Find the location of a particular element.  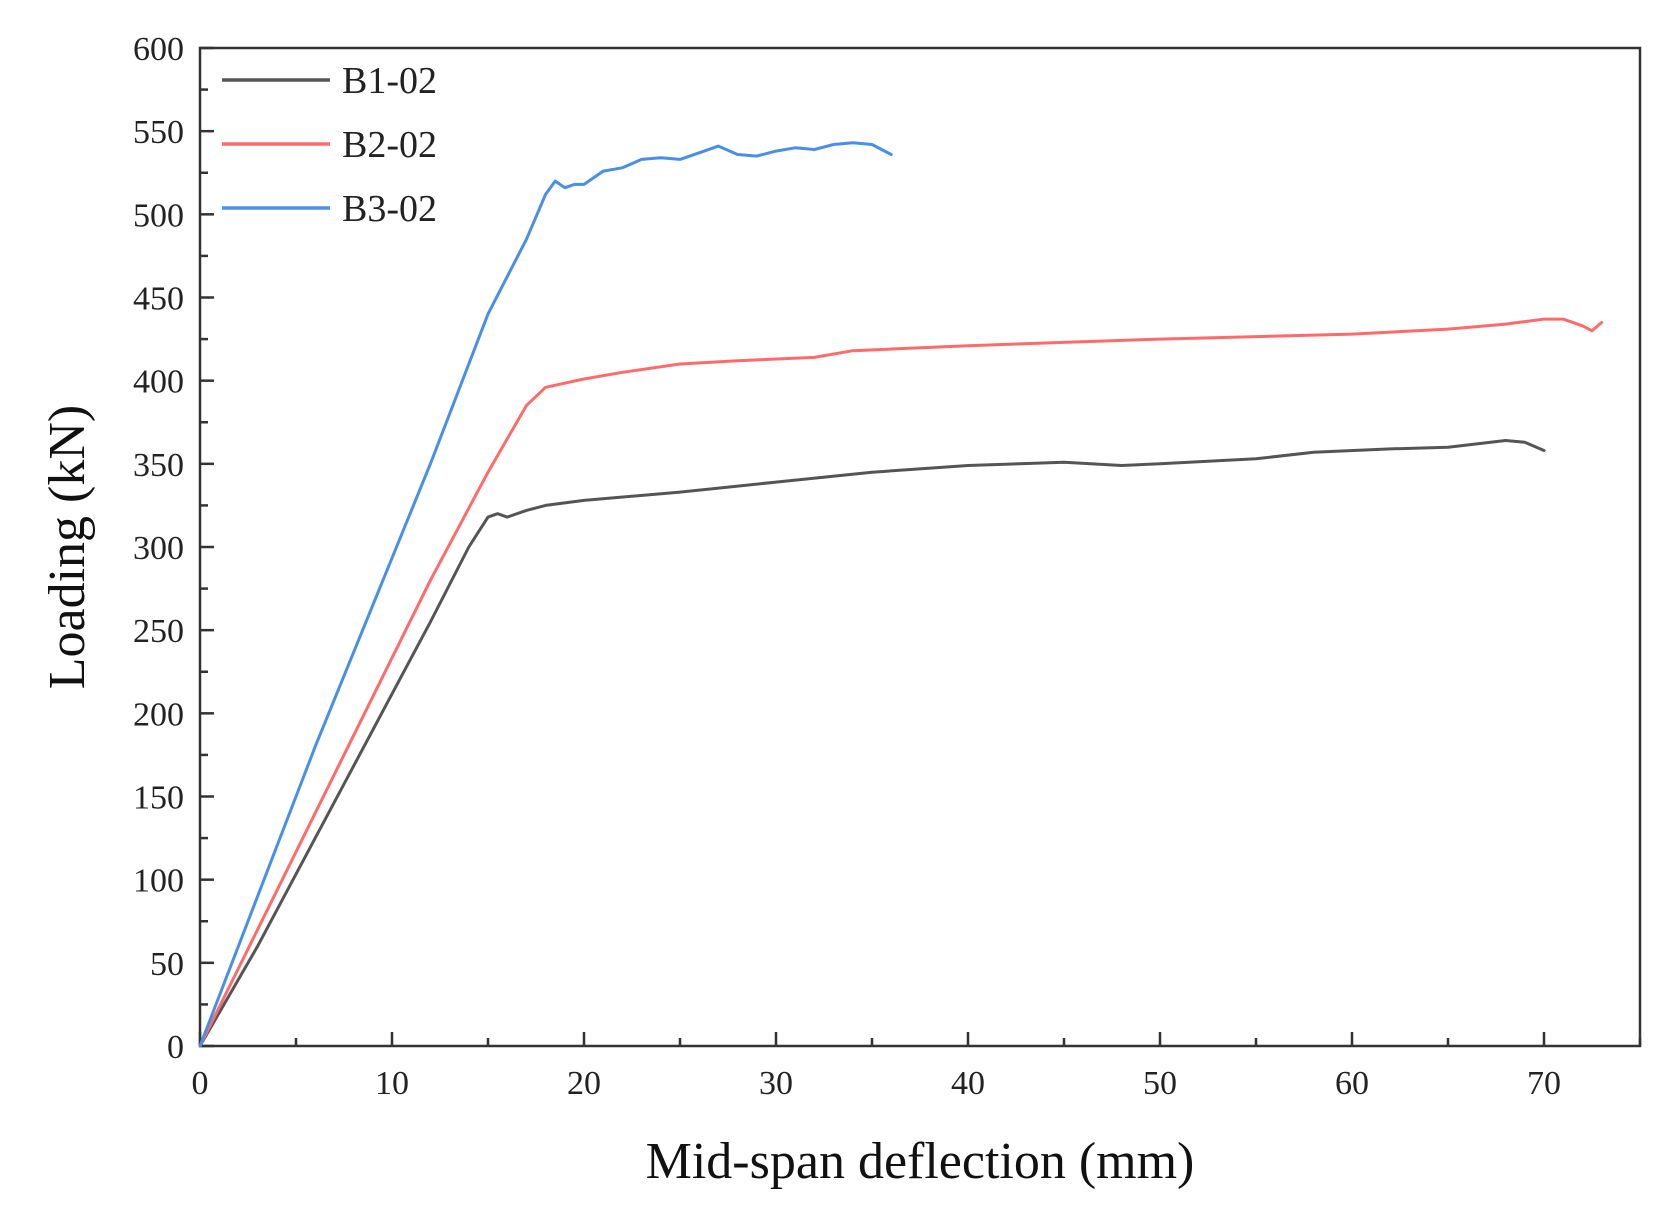

y-tick-label: 50 is located at coordinates (167, 964).